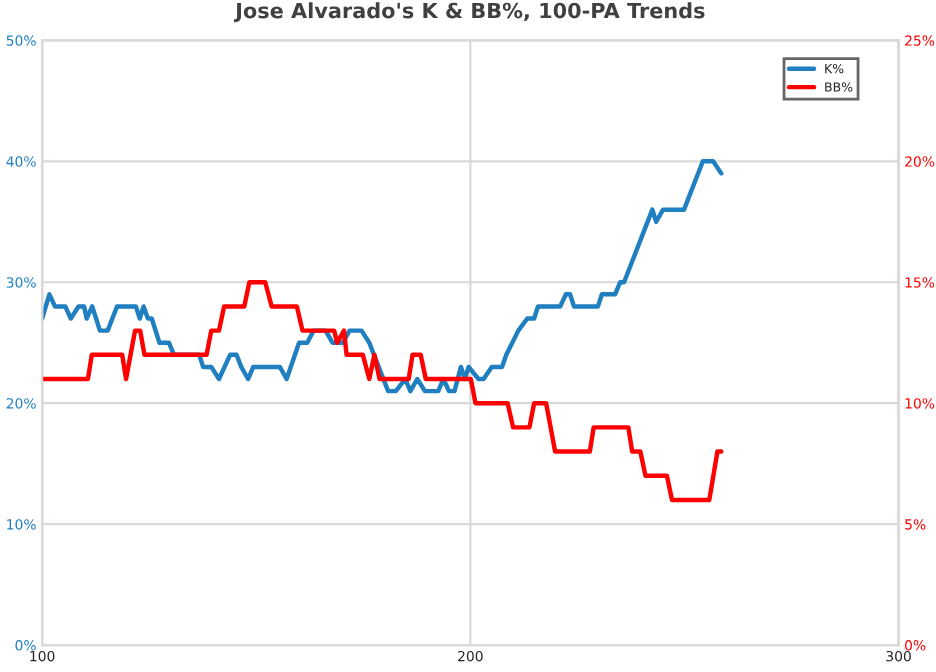  Describe the element at coordinates (469, 12) in the screenshot. I see `chart-title: Jose Alvarado's K & BB%, 100-PA Trends` at that location.